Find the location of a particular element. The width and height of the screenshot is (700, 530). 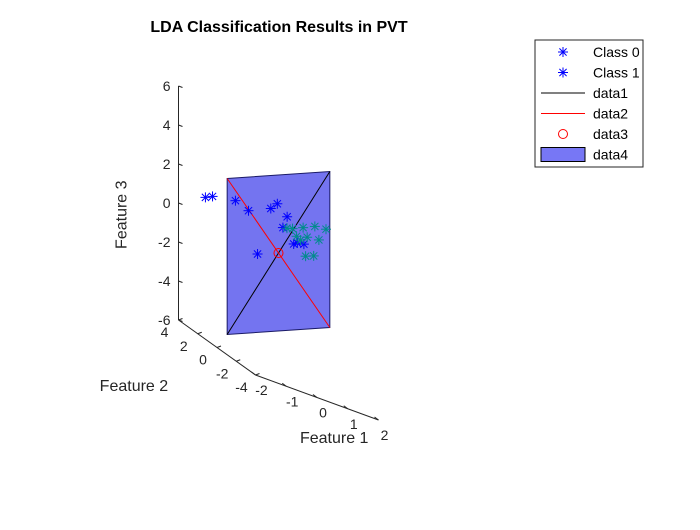

data3-marker is located at coordinates (278, 253).